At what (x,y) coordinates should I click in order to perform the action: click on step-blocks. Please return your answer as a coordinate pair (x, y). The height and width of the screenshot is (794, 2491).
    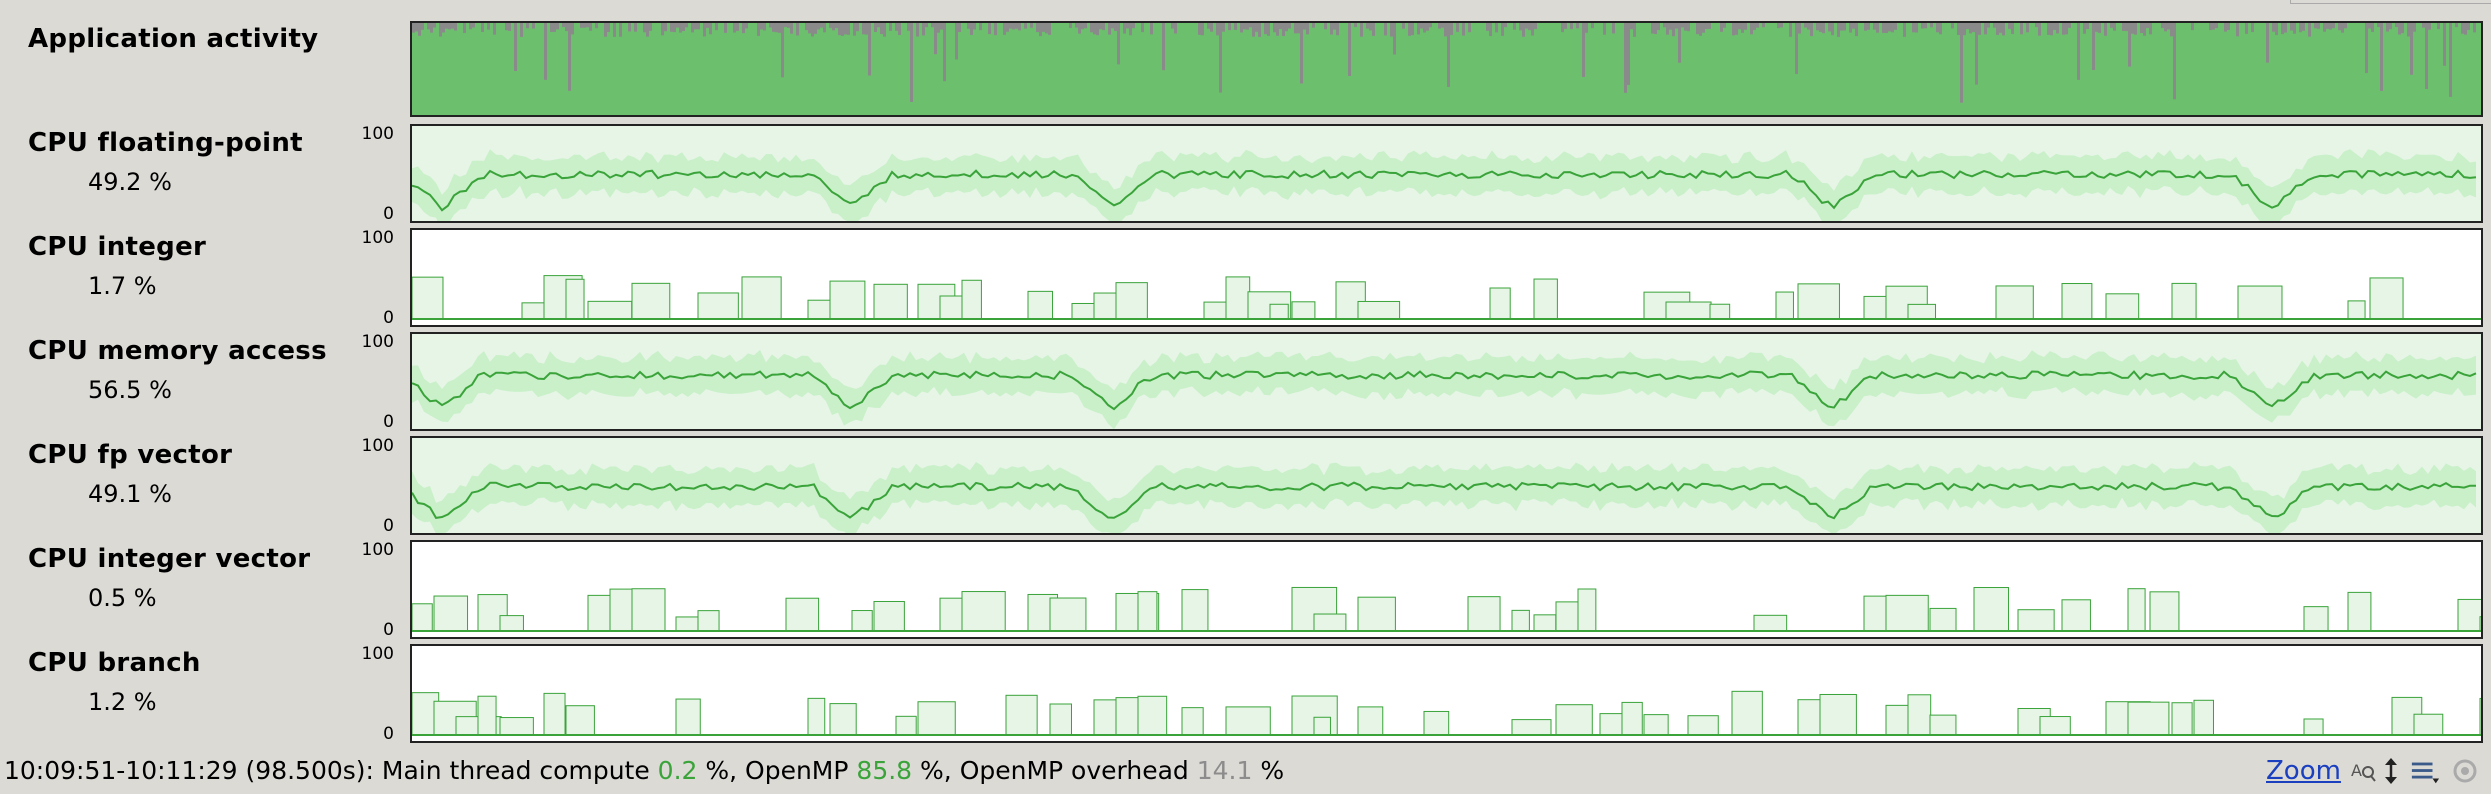
    Looking at the image, I should click on (1446, 713).